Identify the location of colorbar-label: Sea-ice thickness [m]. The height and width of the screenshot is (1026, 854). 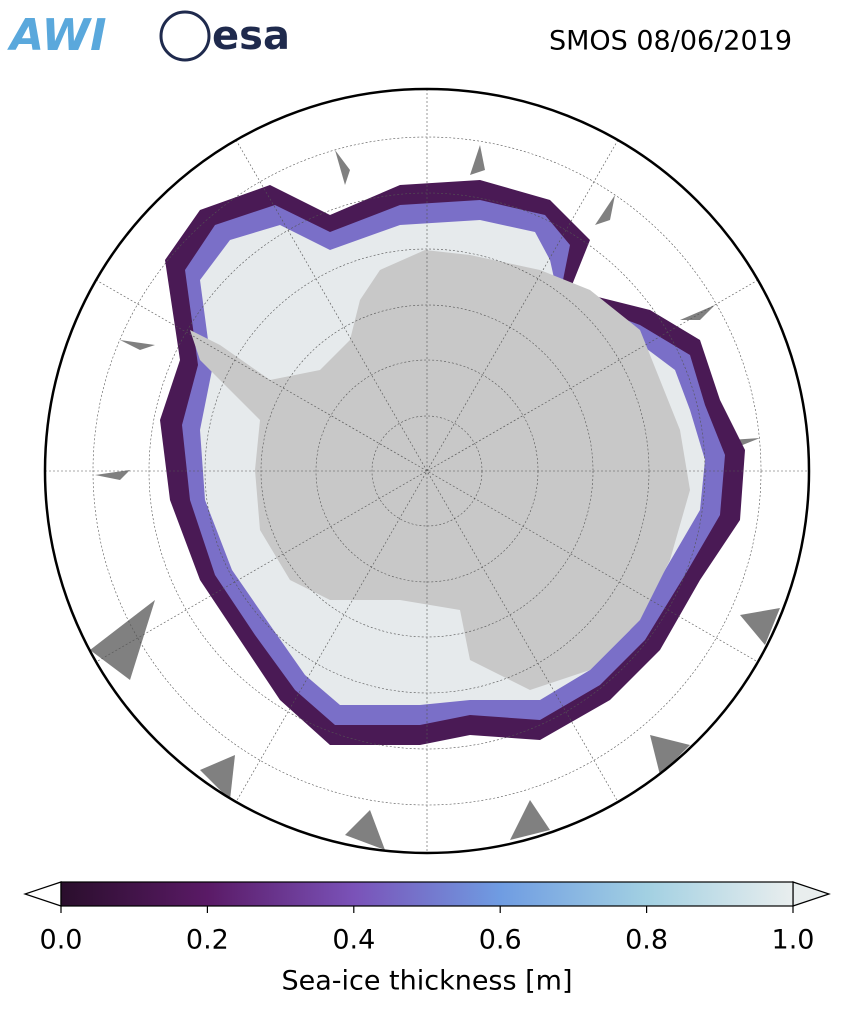
(426, 981).